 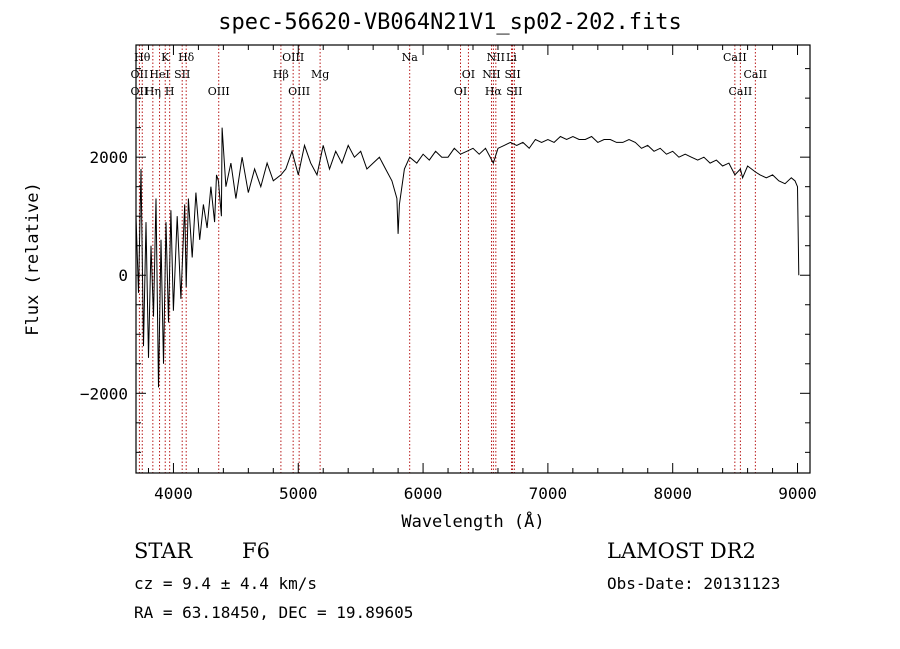 I want to click on line-label: Hη, so click(x=153, y=91).